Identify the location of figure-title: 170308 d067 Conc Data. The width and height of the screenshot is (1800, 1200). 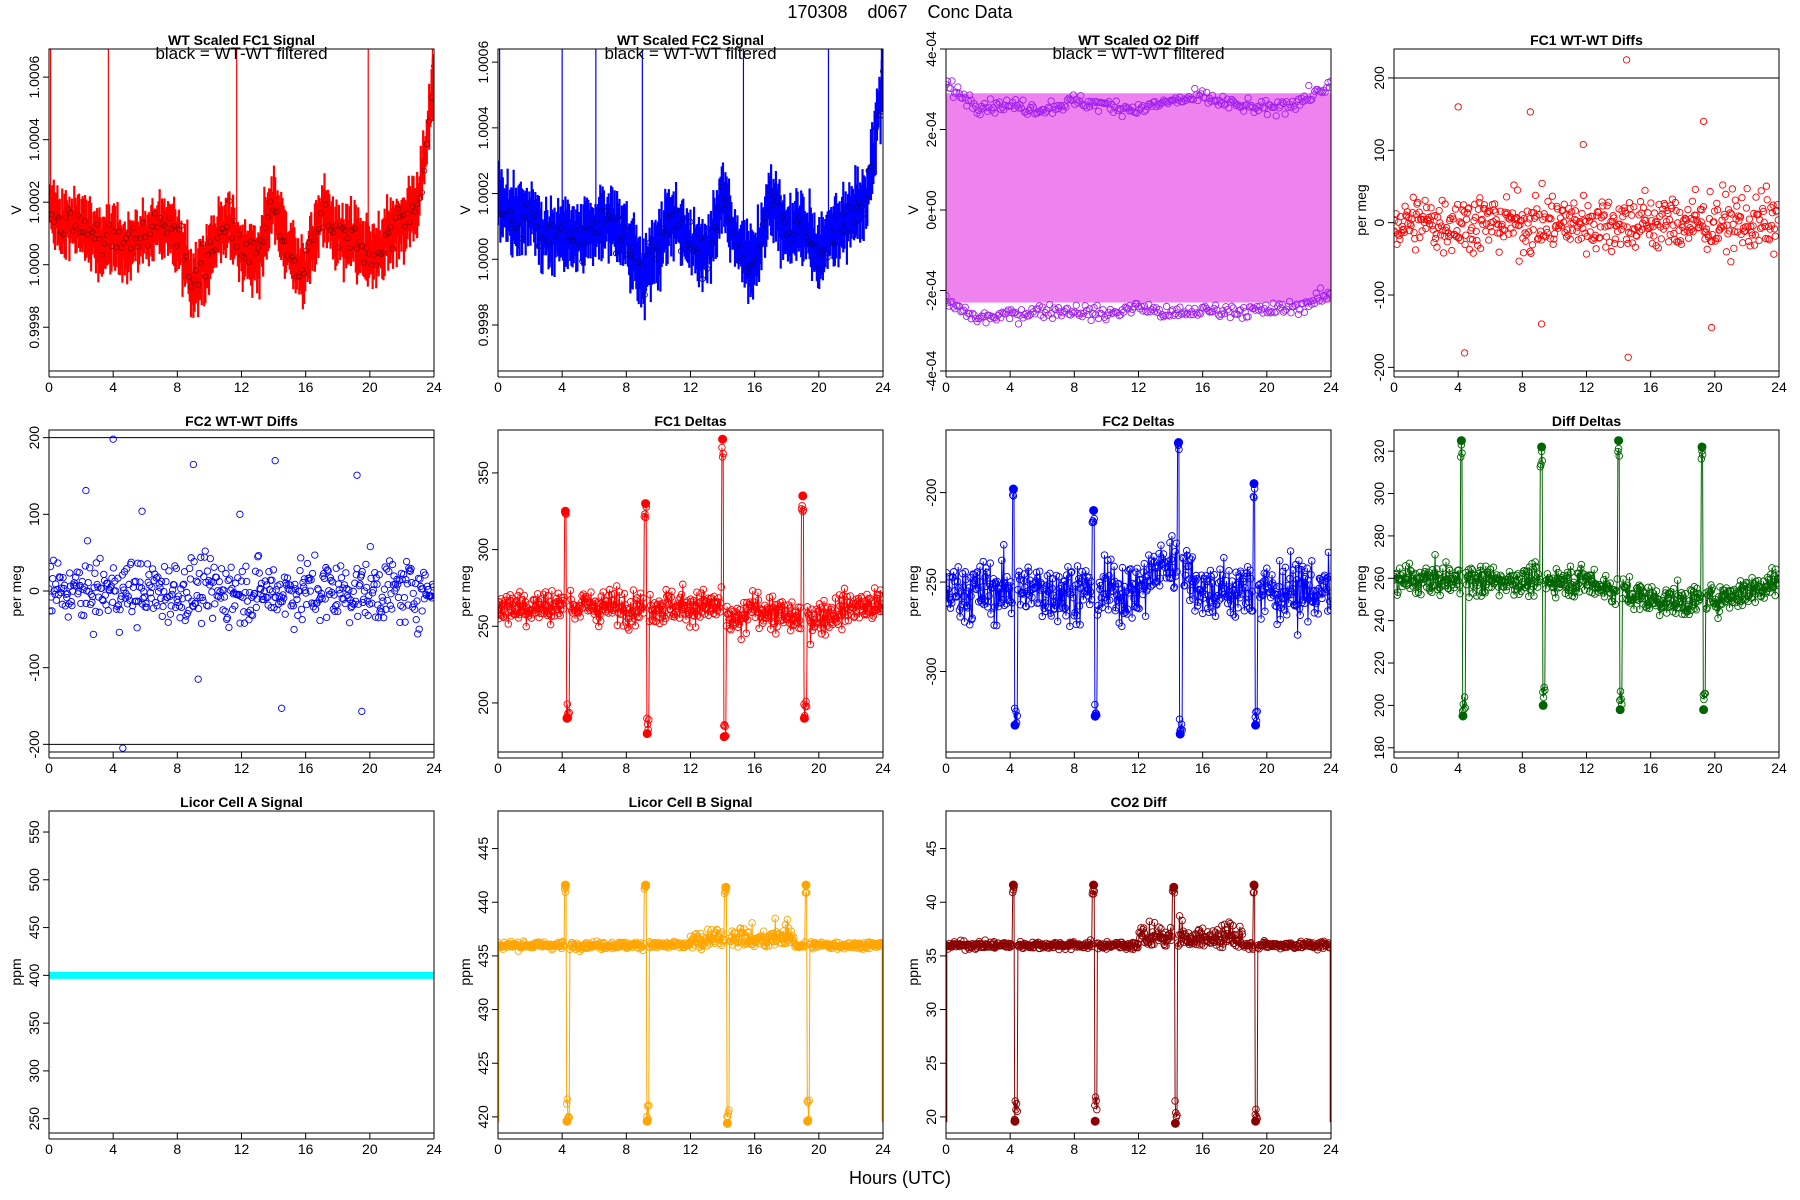
(900, 12).